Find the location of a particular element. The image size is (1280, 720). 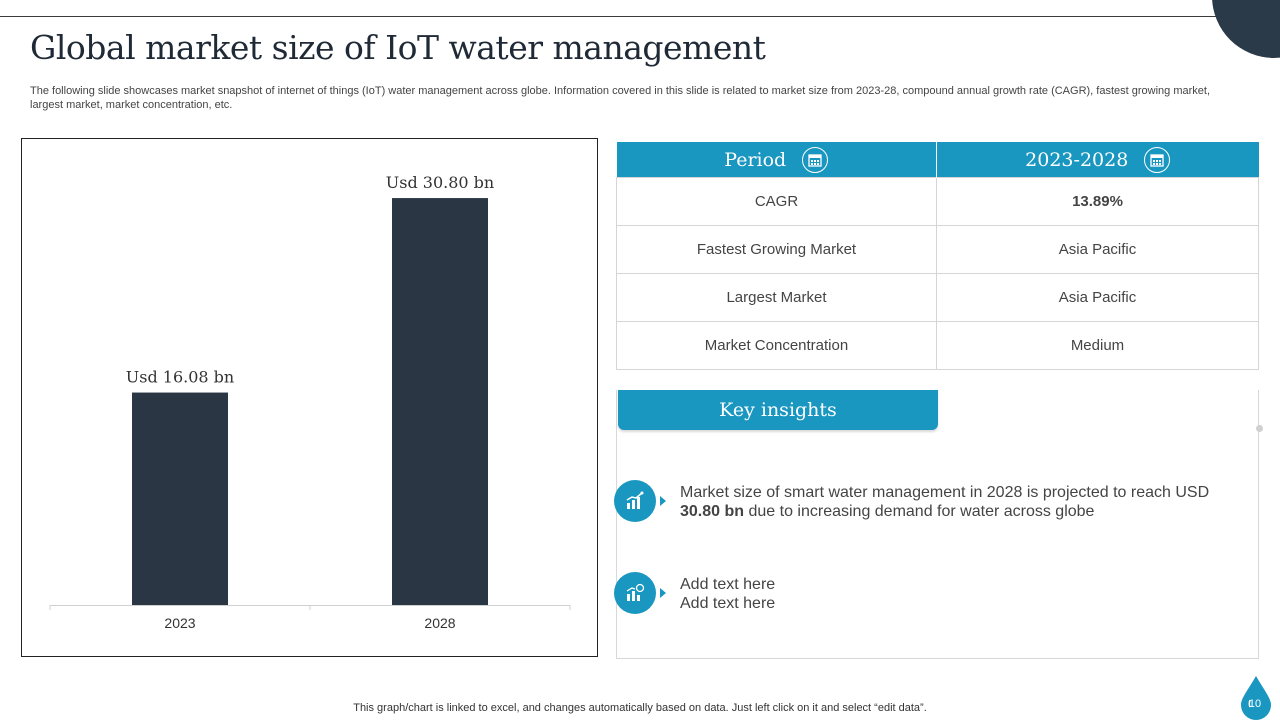

row-label-largest: Largest Market is located at coordinates (776, 297).